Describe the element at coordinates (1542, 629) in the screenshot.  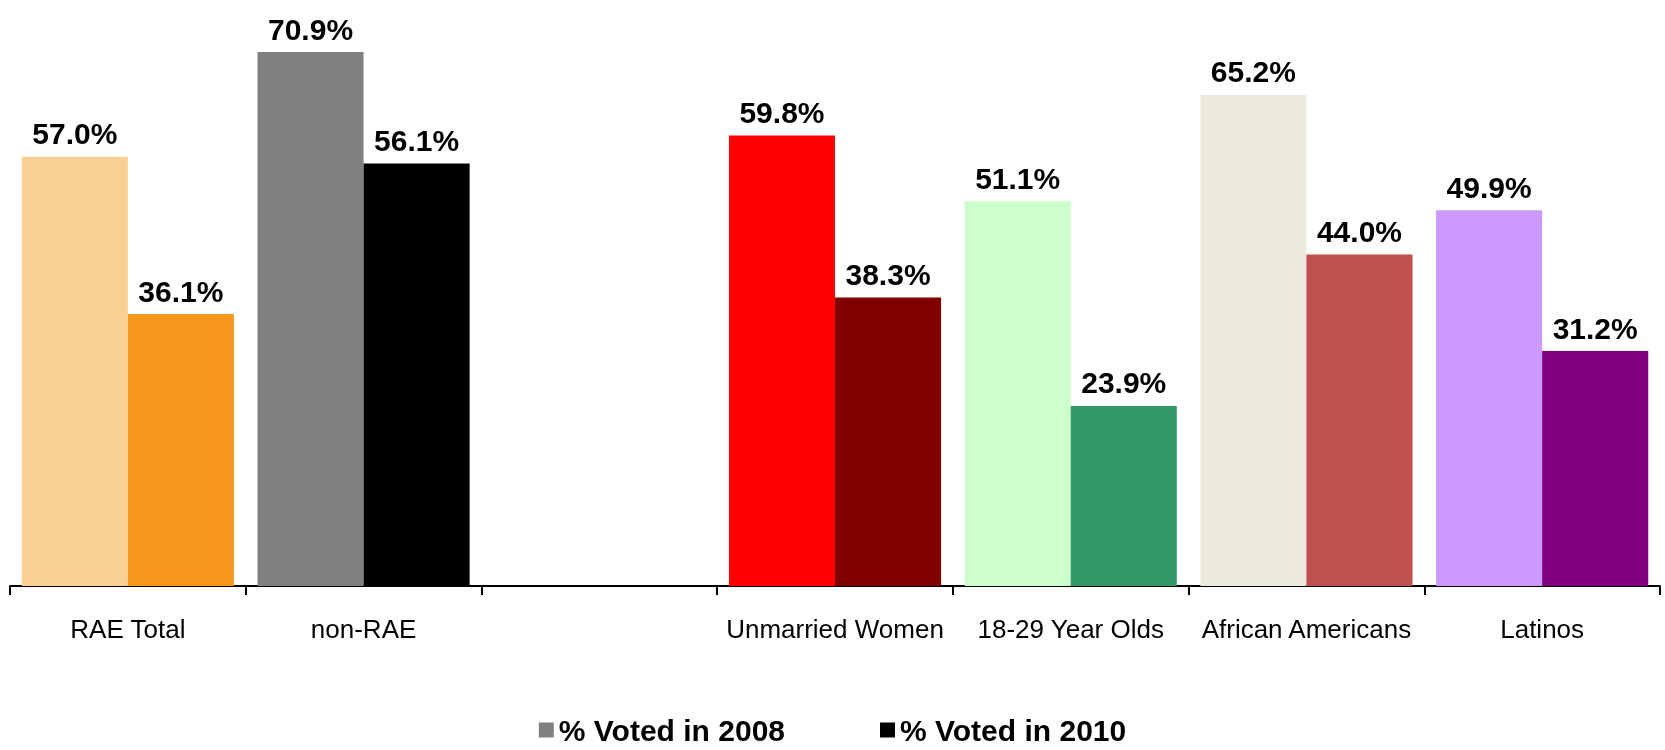
I see `x-tick-label: Latinos` at that location.